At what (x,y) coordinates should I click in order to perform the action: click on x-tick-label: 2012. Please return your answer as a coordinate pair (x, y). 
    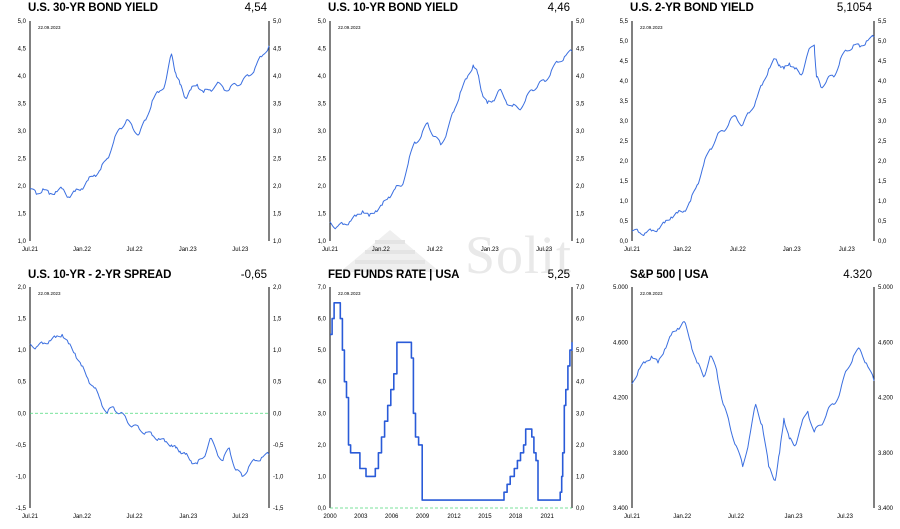
    Looking at the image, I should click on (454, 517).